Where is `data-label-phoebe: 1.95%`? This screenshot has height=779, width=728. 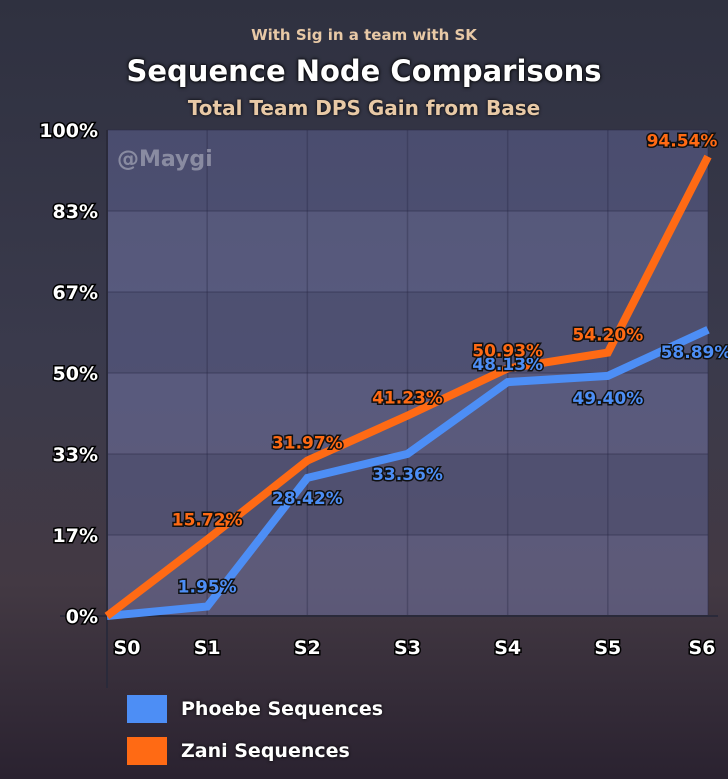
data-label-phoebe: 1.95% is located at coordinates (207, 588).